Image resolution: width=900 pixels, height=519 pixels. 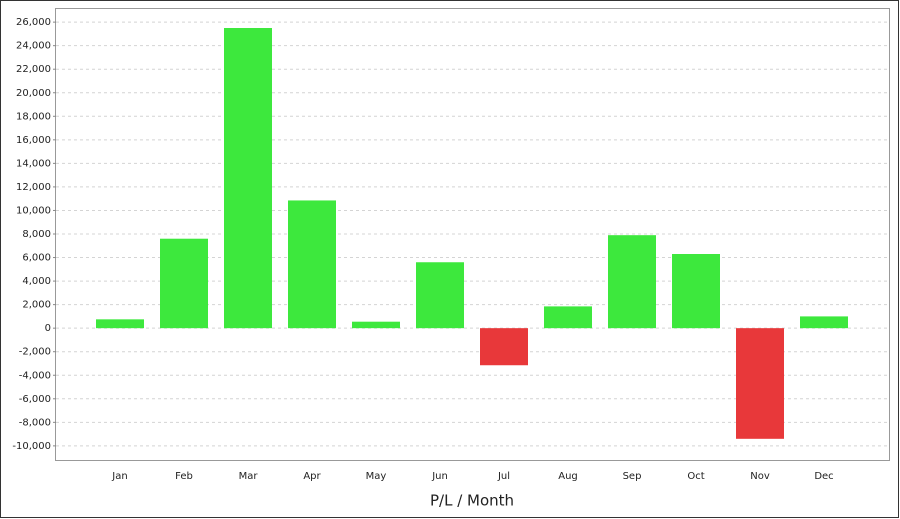 I want to click on y-tick-label: 22,000, so click(x=33, y=69).